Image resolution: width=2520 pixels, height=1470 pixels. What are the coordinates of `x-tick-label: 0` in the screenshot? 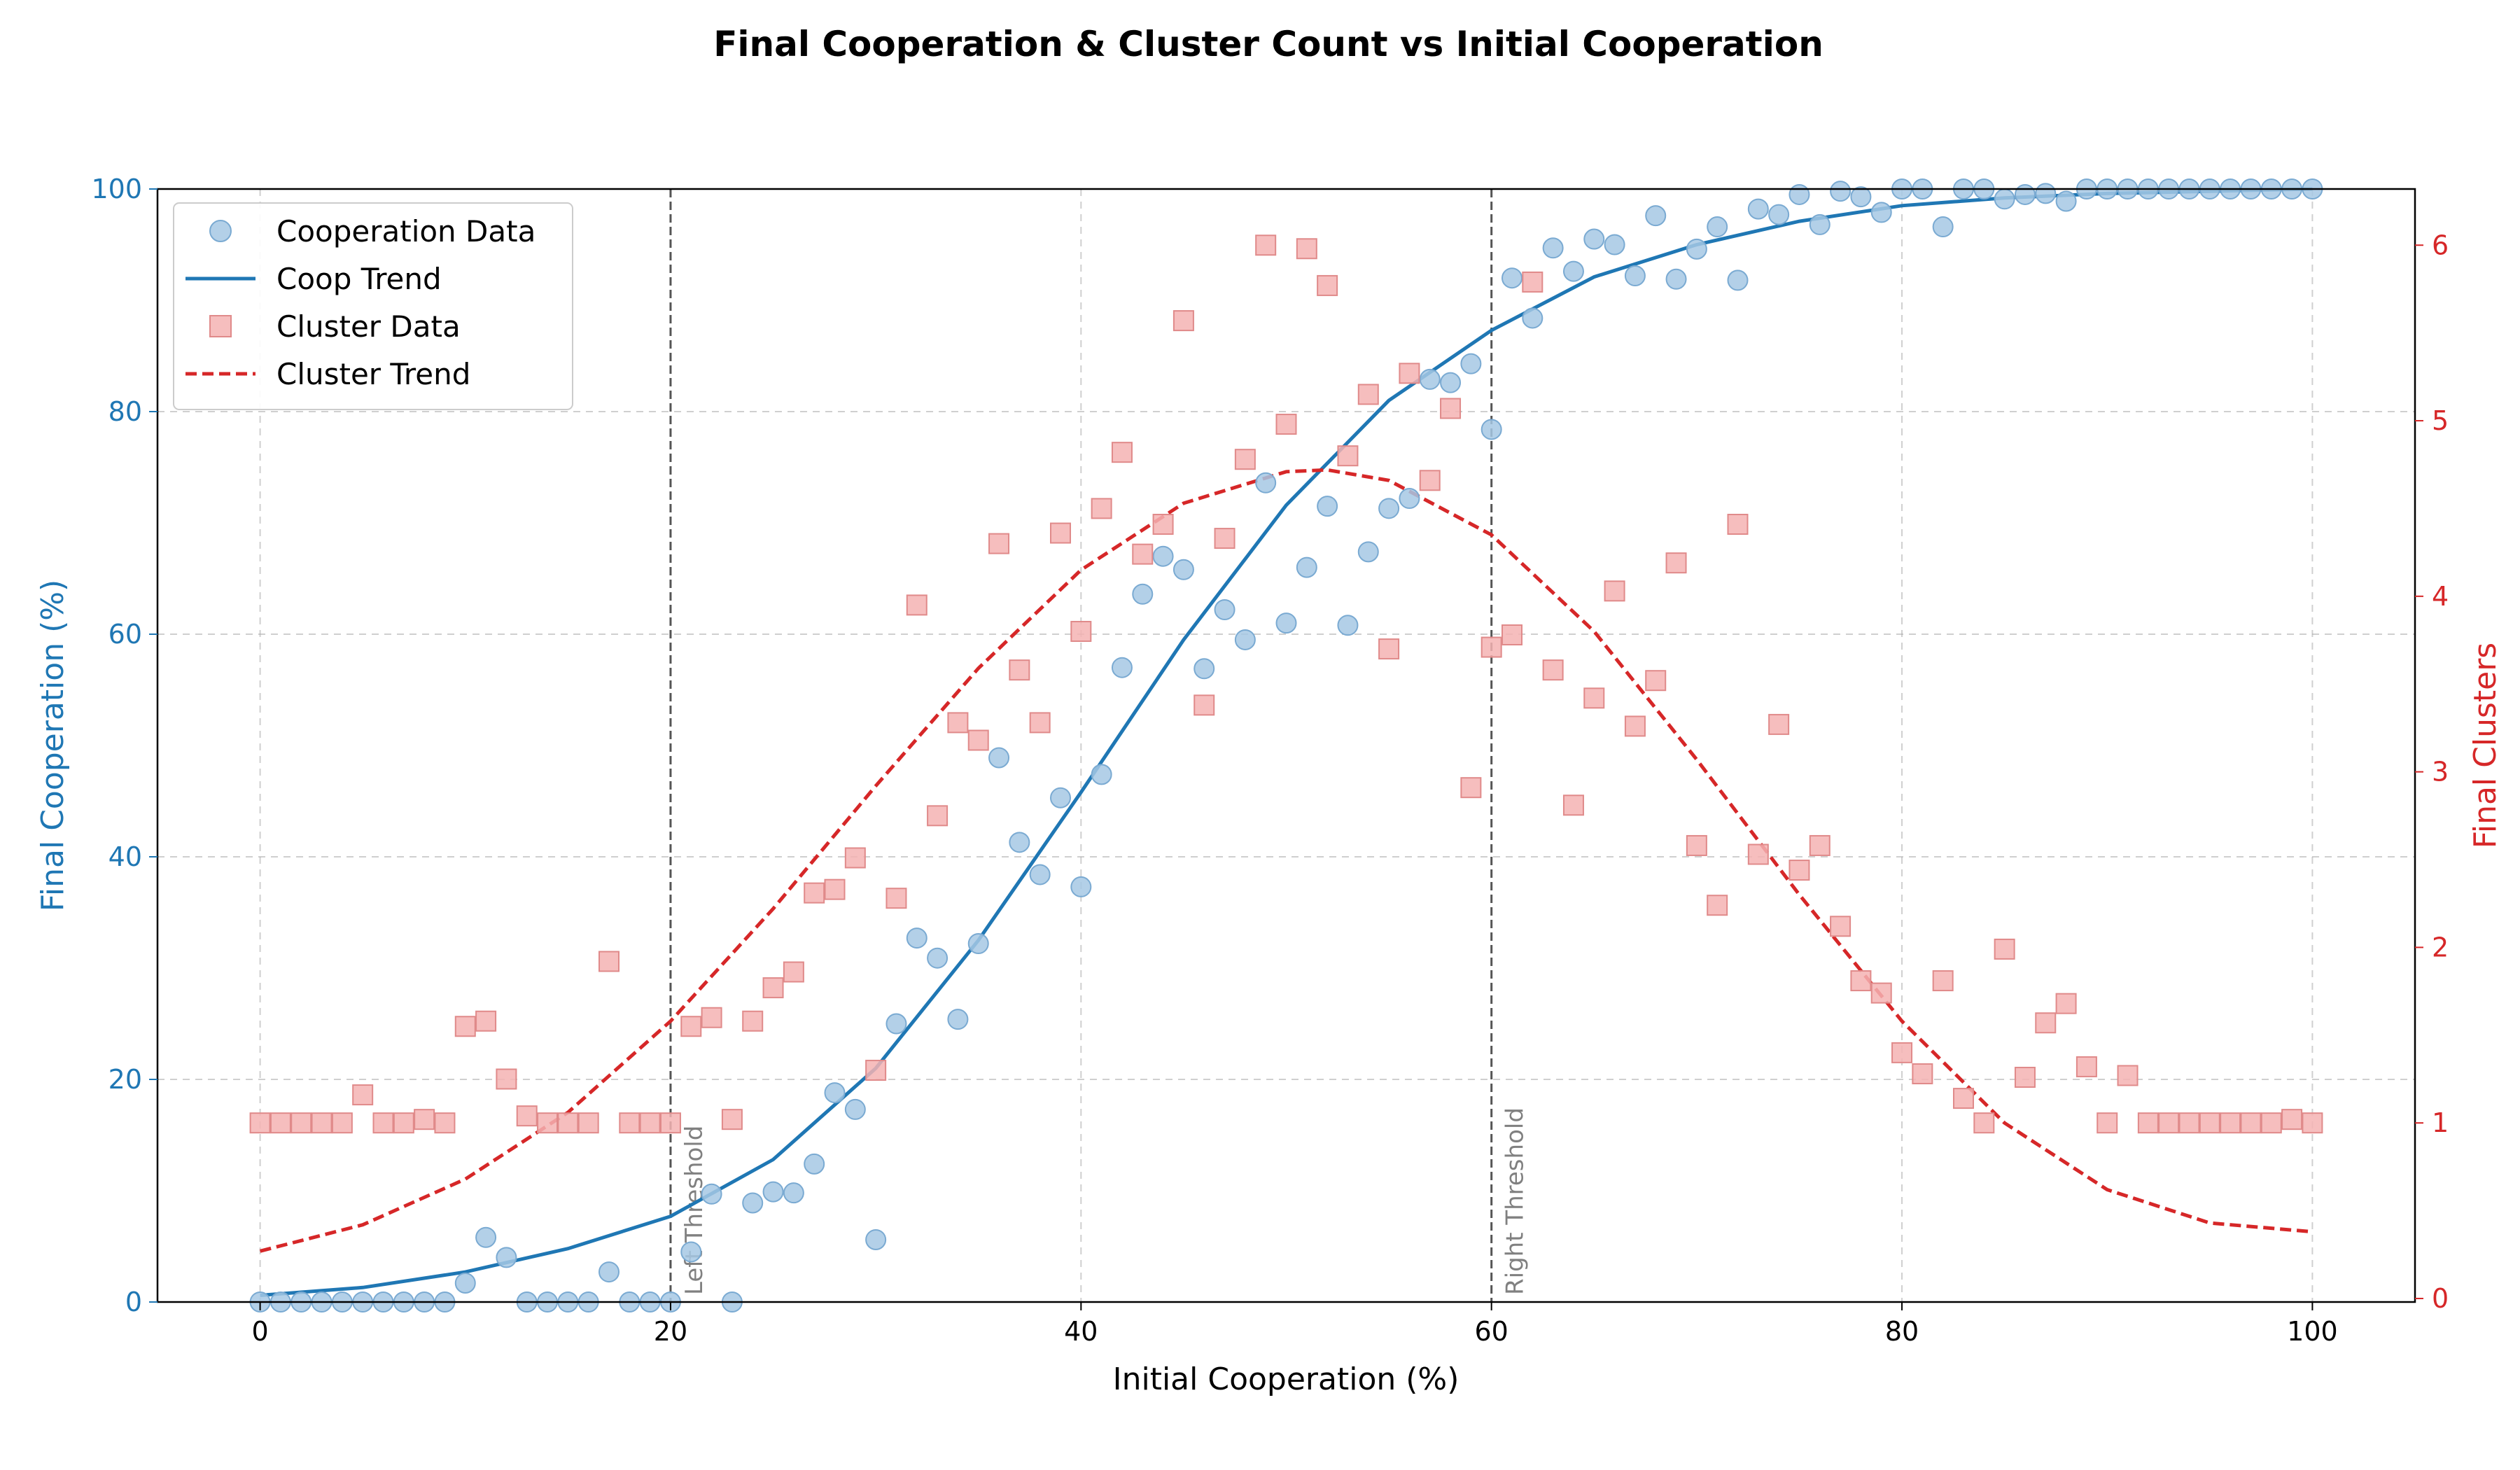 It's located at (259, 1331).